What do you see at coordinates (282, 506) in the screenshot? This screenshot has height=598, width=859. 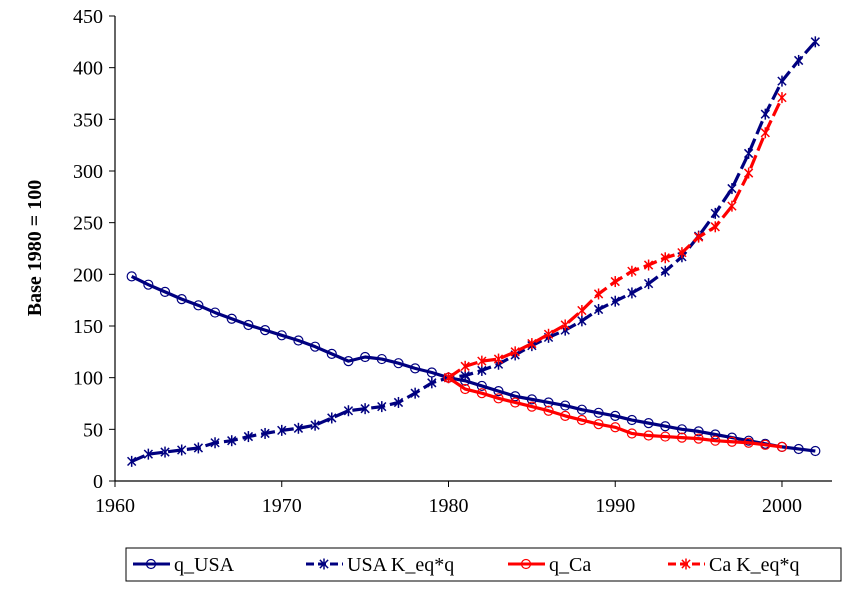 I see `x-tick-label: 1970` at bounding box center [282, 506].